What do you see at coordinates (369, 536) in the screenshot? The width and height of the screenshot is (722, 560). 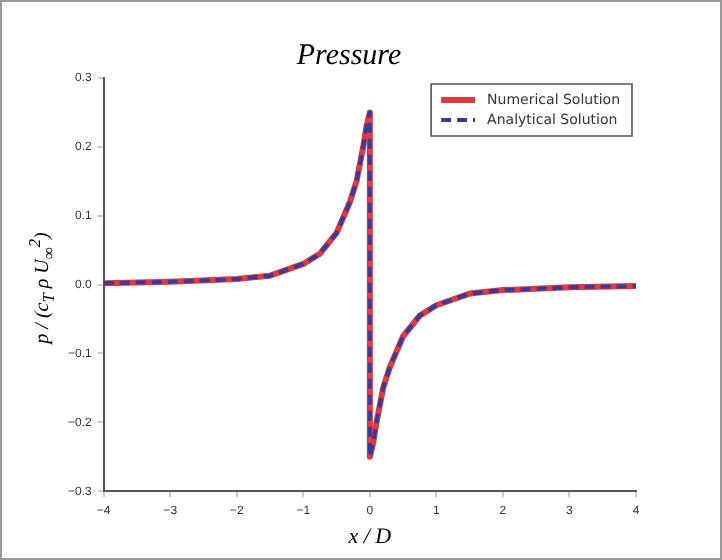 I see `x-axis-title: x / D` at bounding box center [369, 536].